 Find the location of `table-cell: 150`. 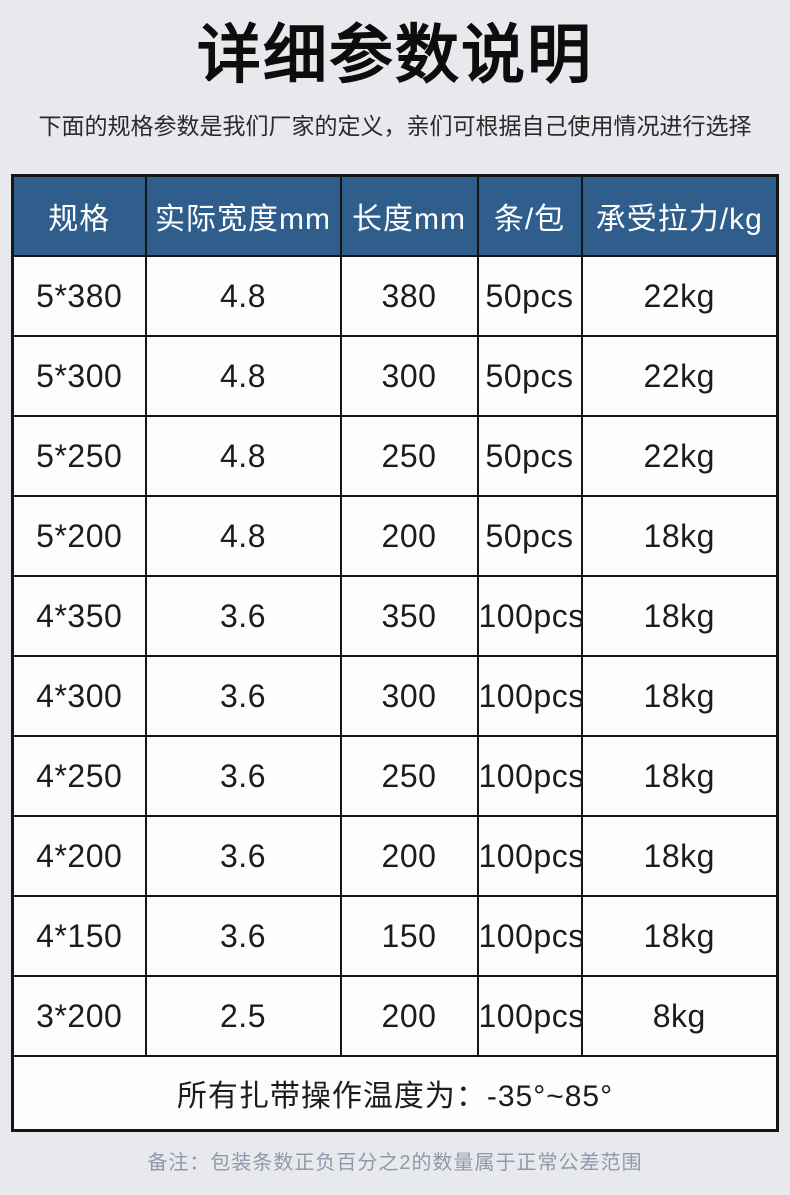

table-cell: 150 is located at coordinates (409, 936).